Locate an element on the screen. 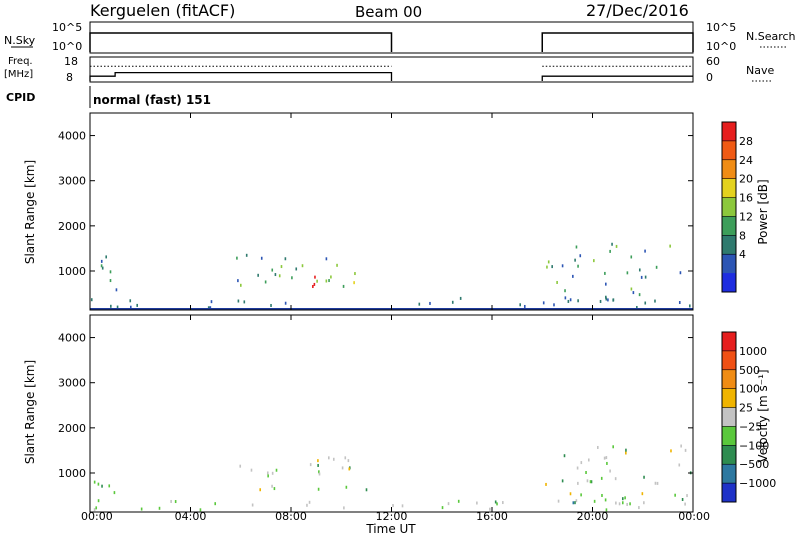 This screenshot has height=554, width=800. time-x-label: Time UT is located at coordinates (390, 529).